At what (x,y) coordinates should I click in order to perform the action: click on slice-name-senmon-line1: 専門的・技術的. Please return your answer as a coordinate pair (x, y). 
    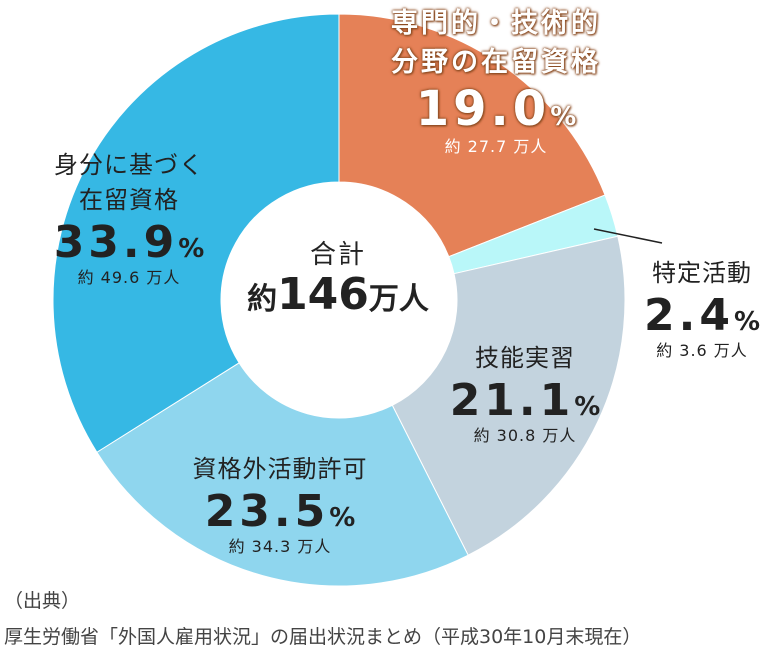
    Looking at the image, I should click on (496, 23).